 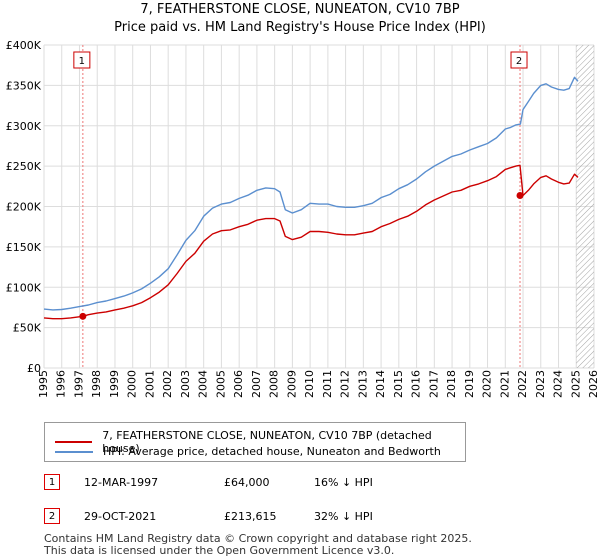 I want to click on transaction-date: 12-MAR-1997, so click(x=121, y=482).